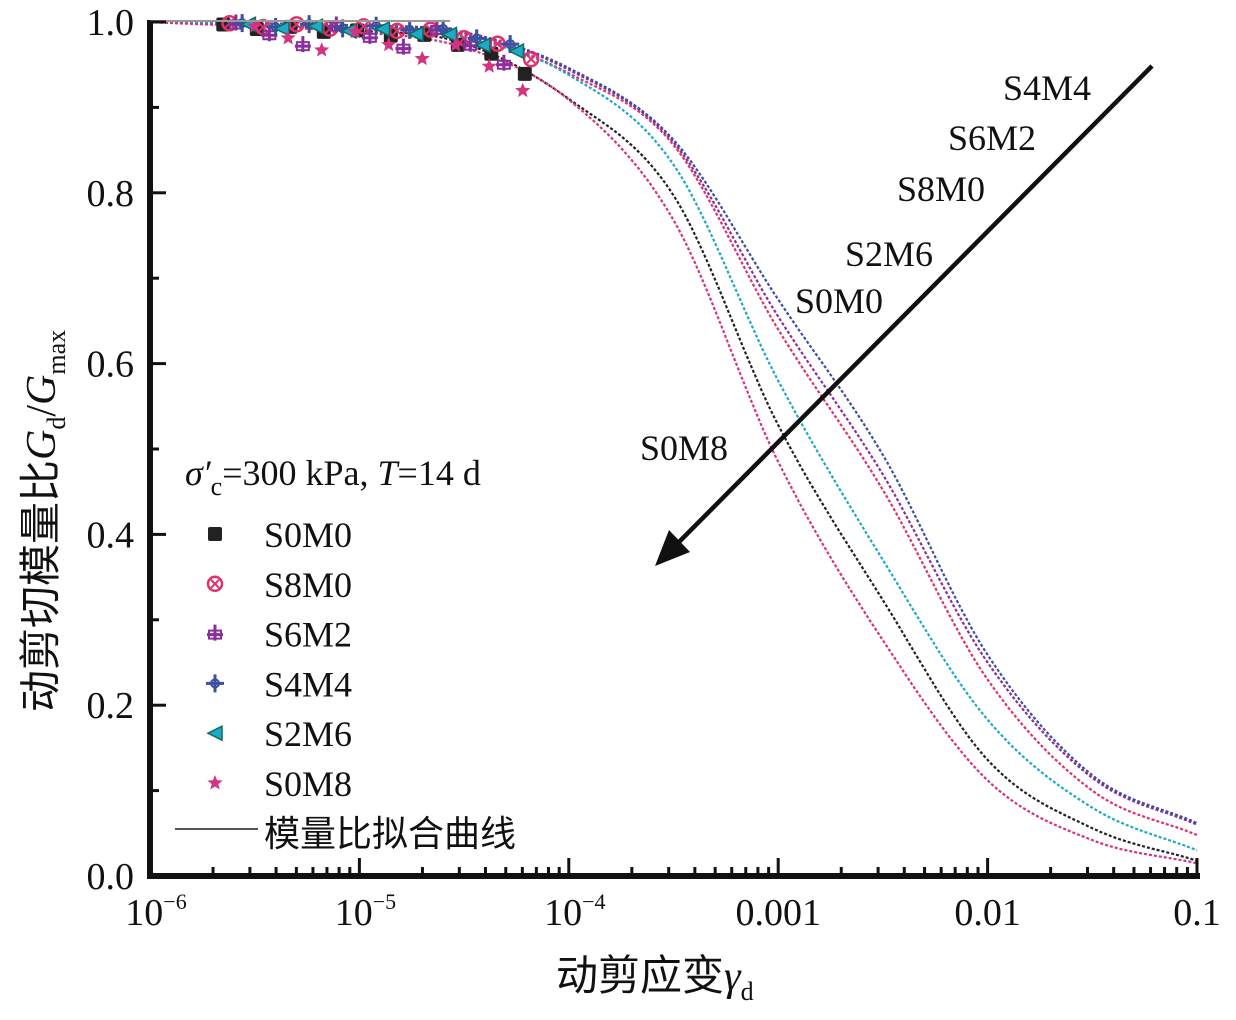 The image size is (1236, 1020). What do you see at coordinates (111, 194) in the screenshot?
I see `y-tick-label: 0.8` at bounding box center [111, 194].